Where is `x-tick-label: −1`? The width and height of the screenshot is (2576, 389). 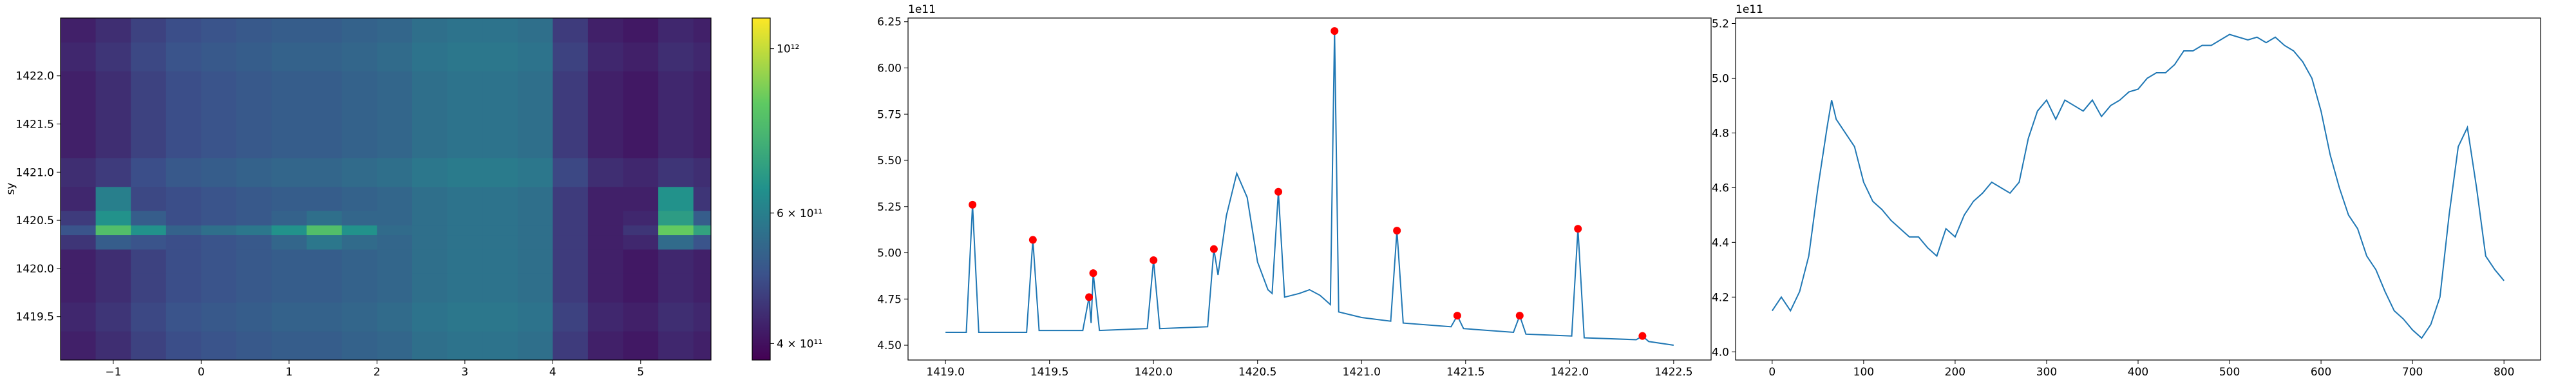 x-tick-label: −1 is located at coordinates (113, 373).